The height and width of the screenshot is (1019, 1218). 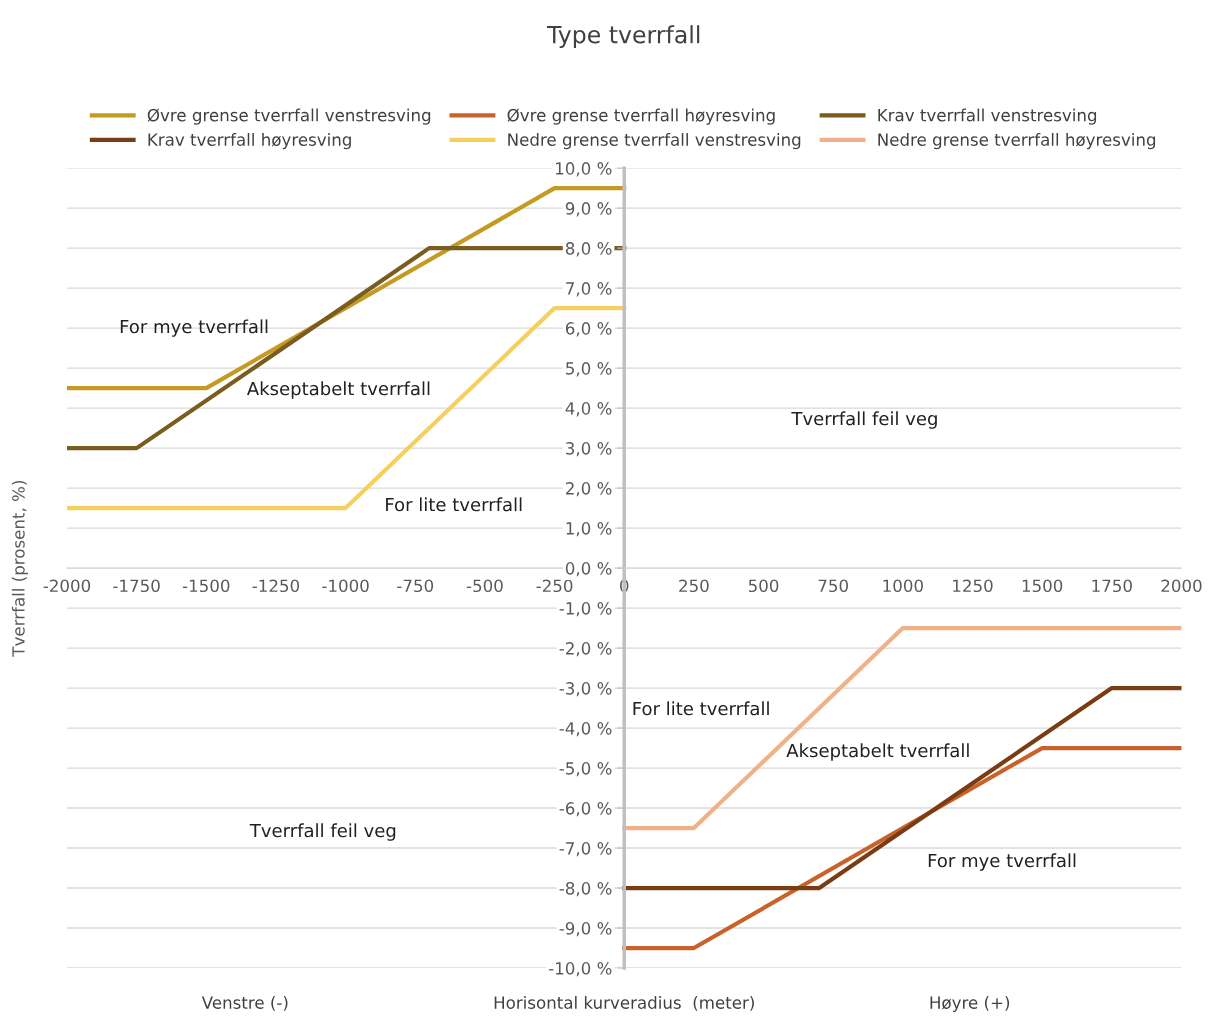 What do you see at coordinates (1017, 141) in the screenshot?
I see `legend-label: Nedre grense tverrfall høyresving` at bounding box center [1017, 141].